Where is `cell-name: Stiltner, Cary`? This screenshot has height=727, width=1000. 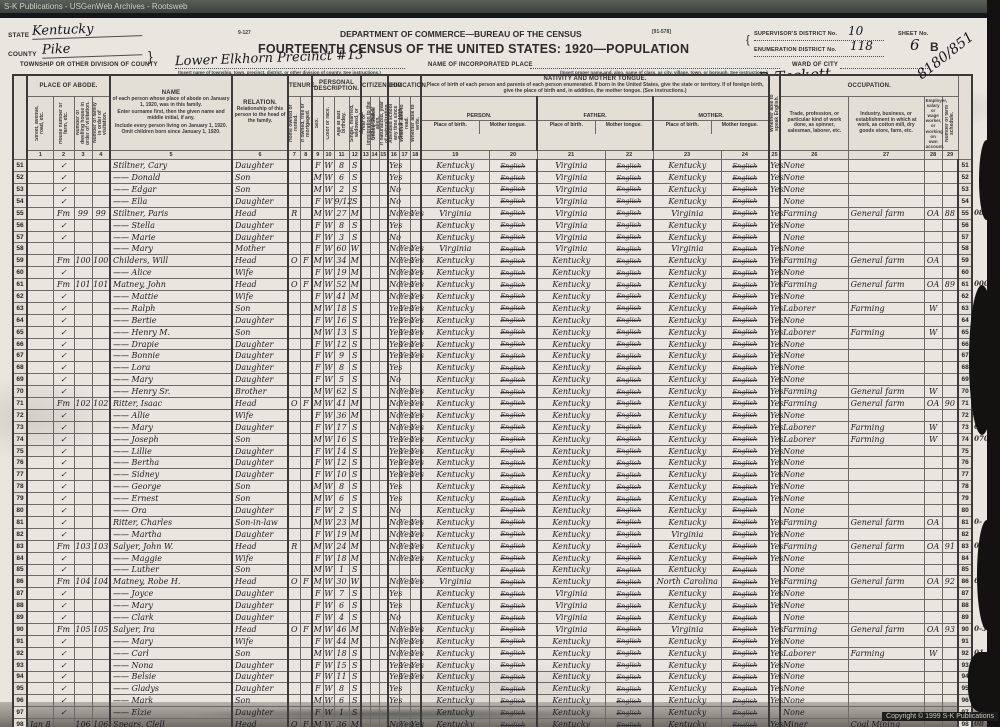 cell-name: Stiltner, Cary is located at coordinates (171, 166).